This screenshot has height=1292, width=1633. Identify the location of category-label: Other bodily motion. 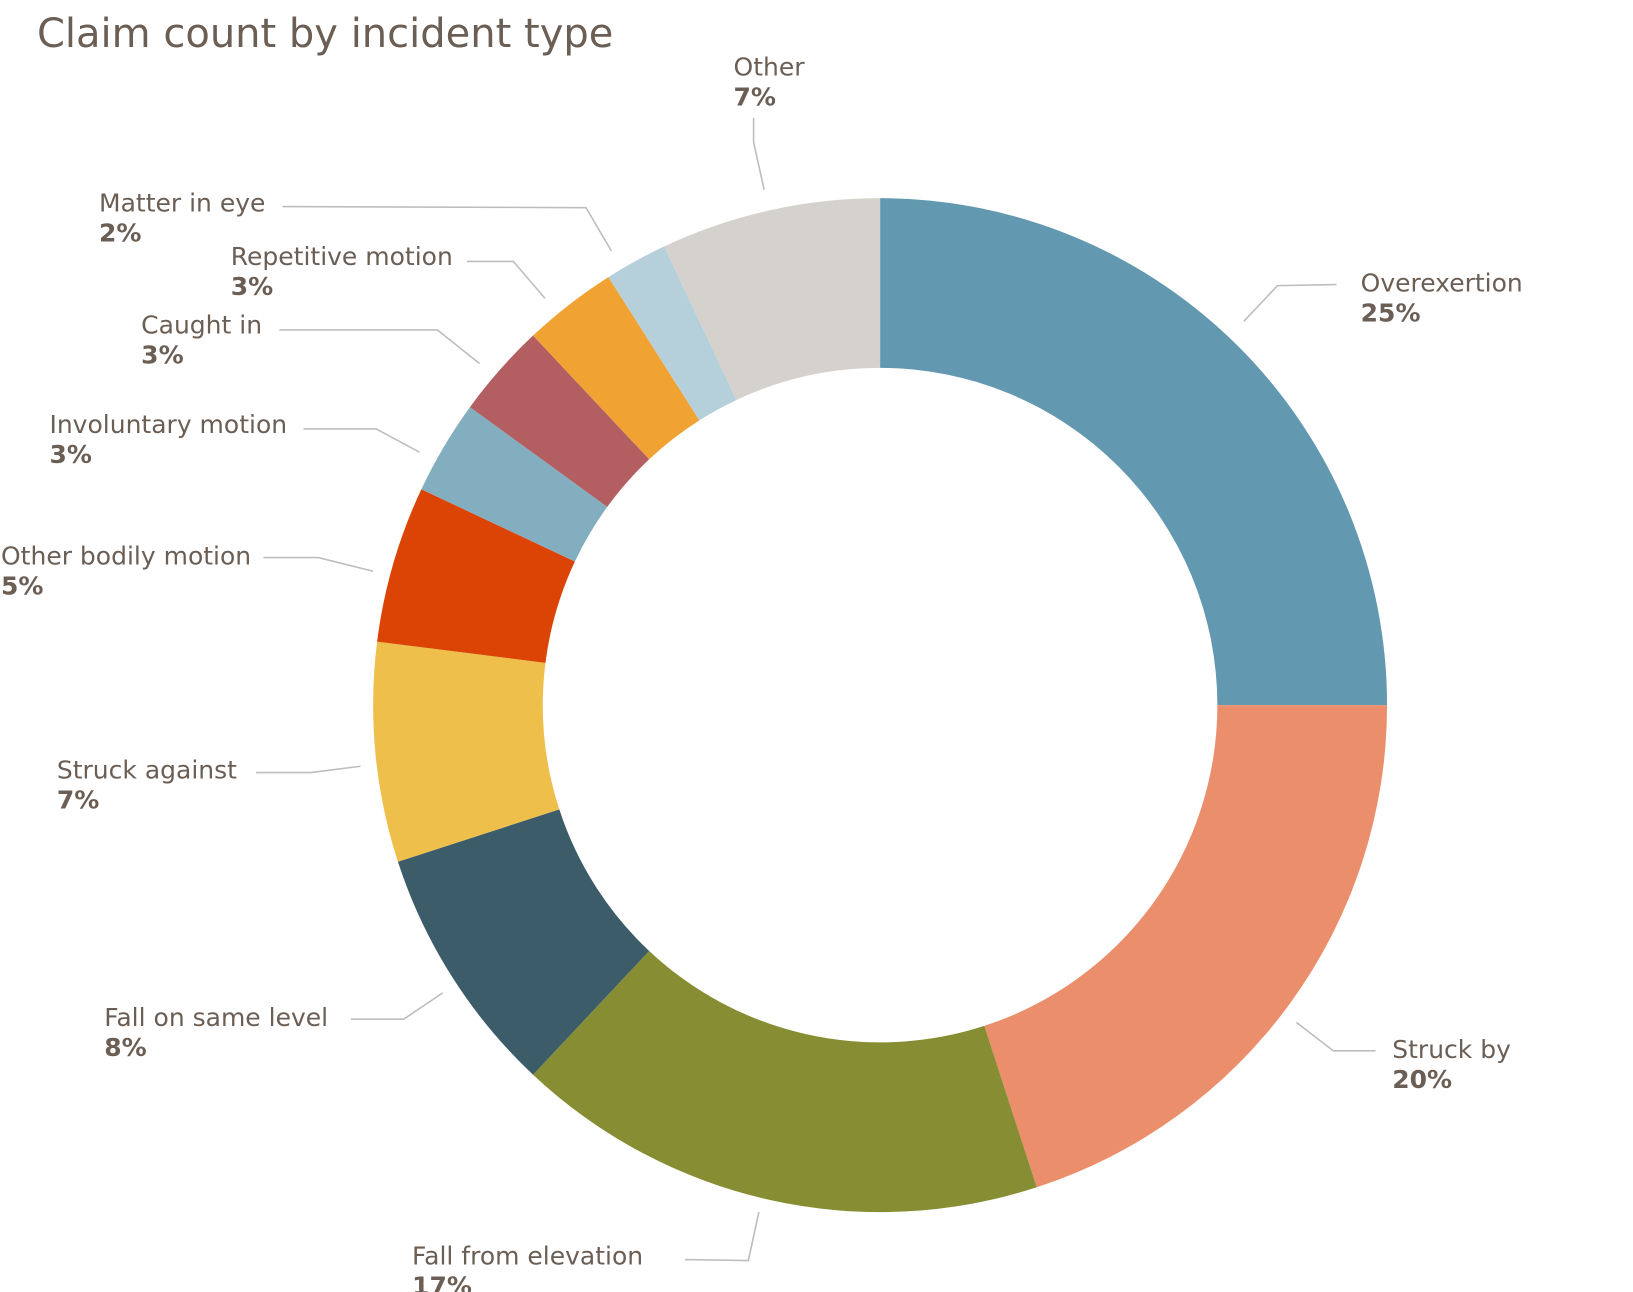
(126, 556).